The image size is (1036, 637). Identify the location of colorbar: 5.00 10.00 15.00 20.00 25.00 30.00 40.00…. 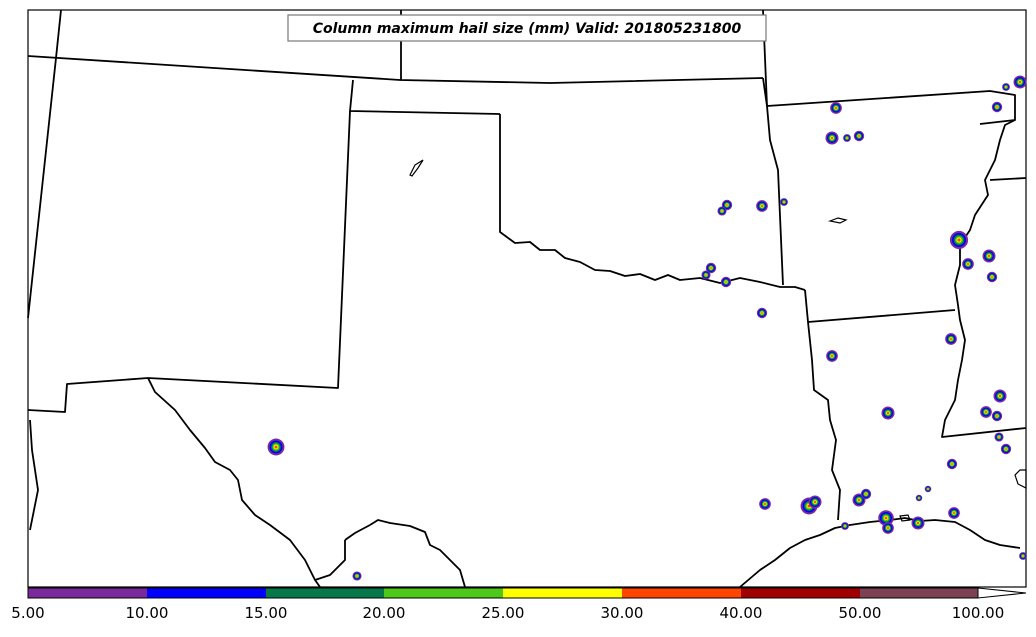
(519, 604).